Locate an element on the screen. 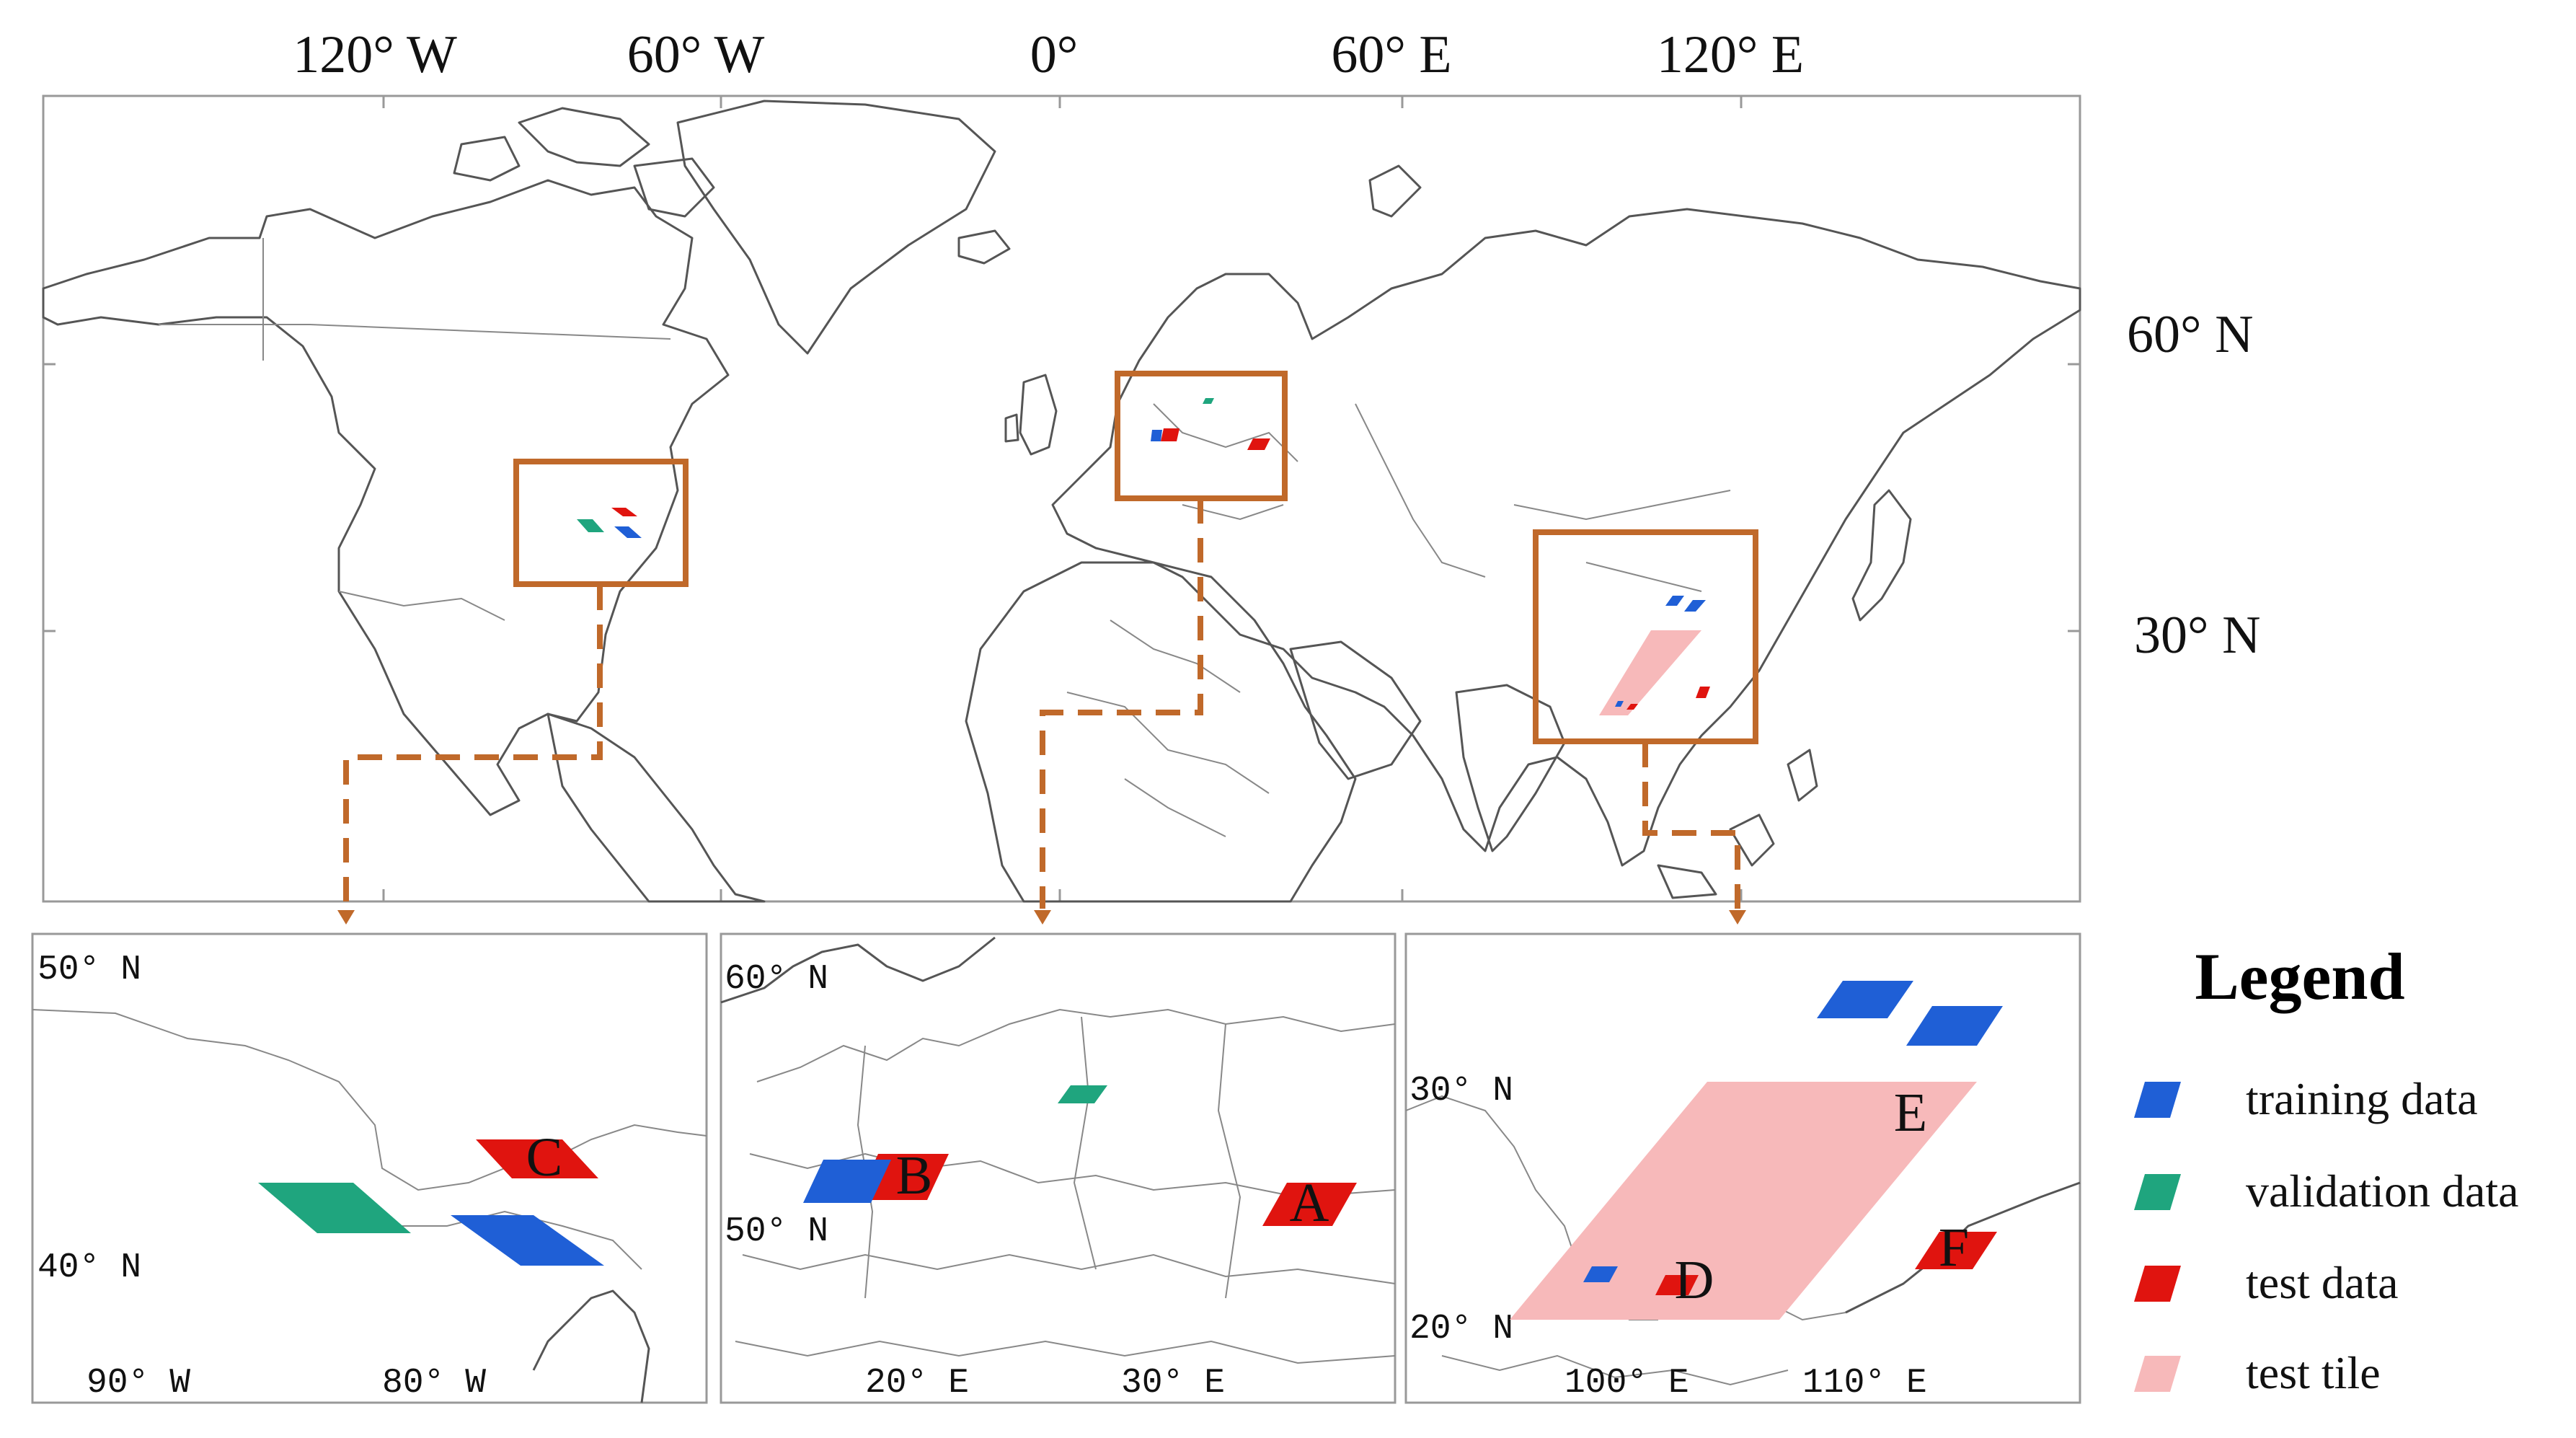  inset-eu-lon-30e: 30° E is located at coordinates (1173, 1383).